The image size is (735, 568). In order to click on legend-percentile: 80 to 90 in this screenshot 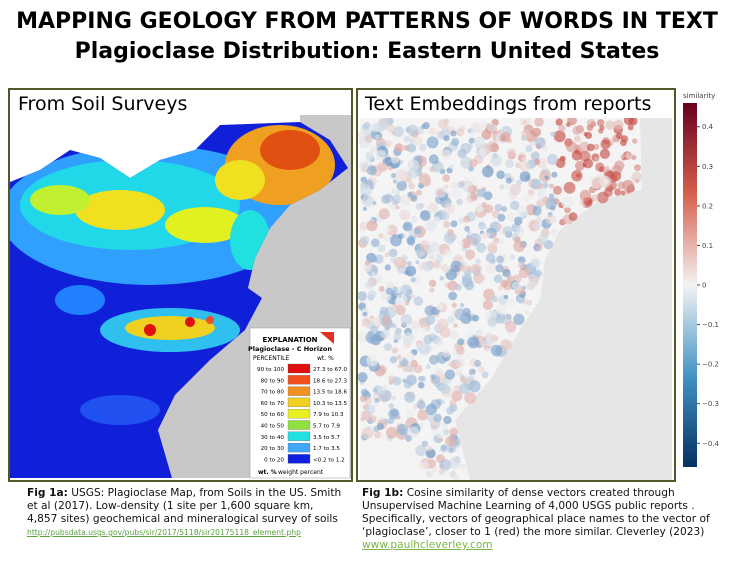, I will do `click(273, 381)`.